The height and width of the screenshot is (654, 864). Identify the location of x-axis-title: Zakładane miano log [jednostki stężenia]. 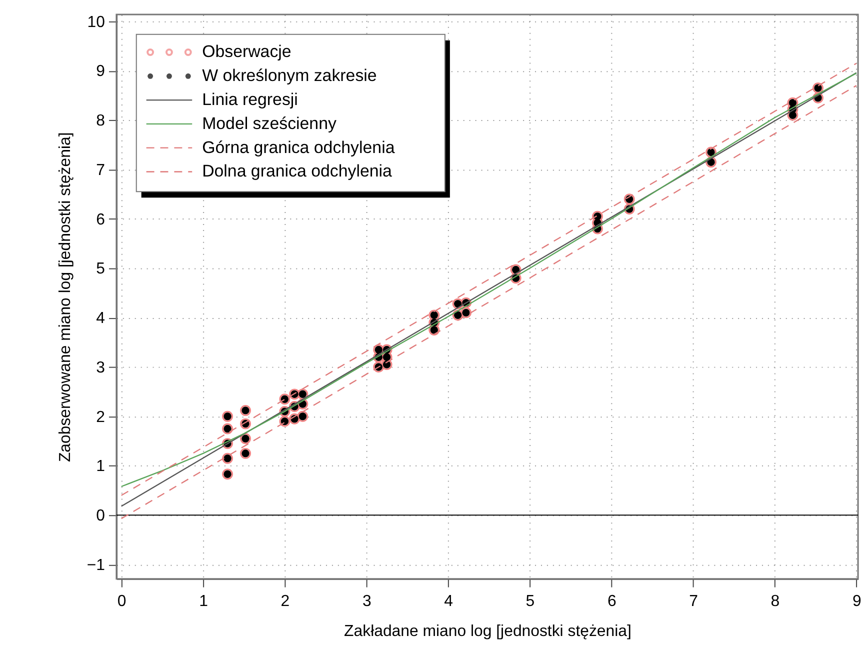
(488, 631).